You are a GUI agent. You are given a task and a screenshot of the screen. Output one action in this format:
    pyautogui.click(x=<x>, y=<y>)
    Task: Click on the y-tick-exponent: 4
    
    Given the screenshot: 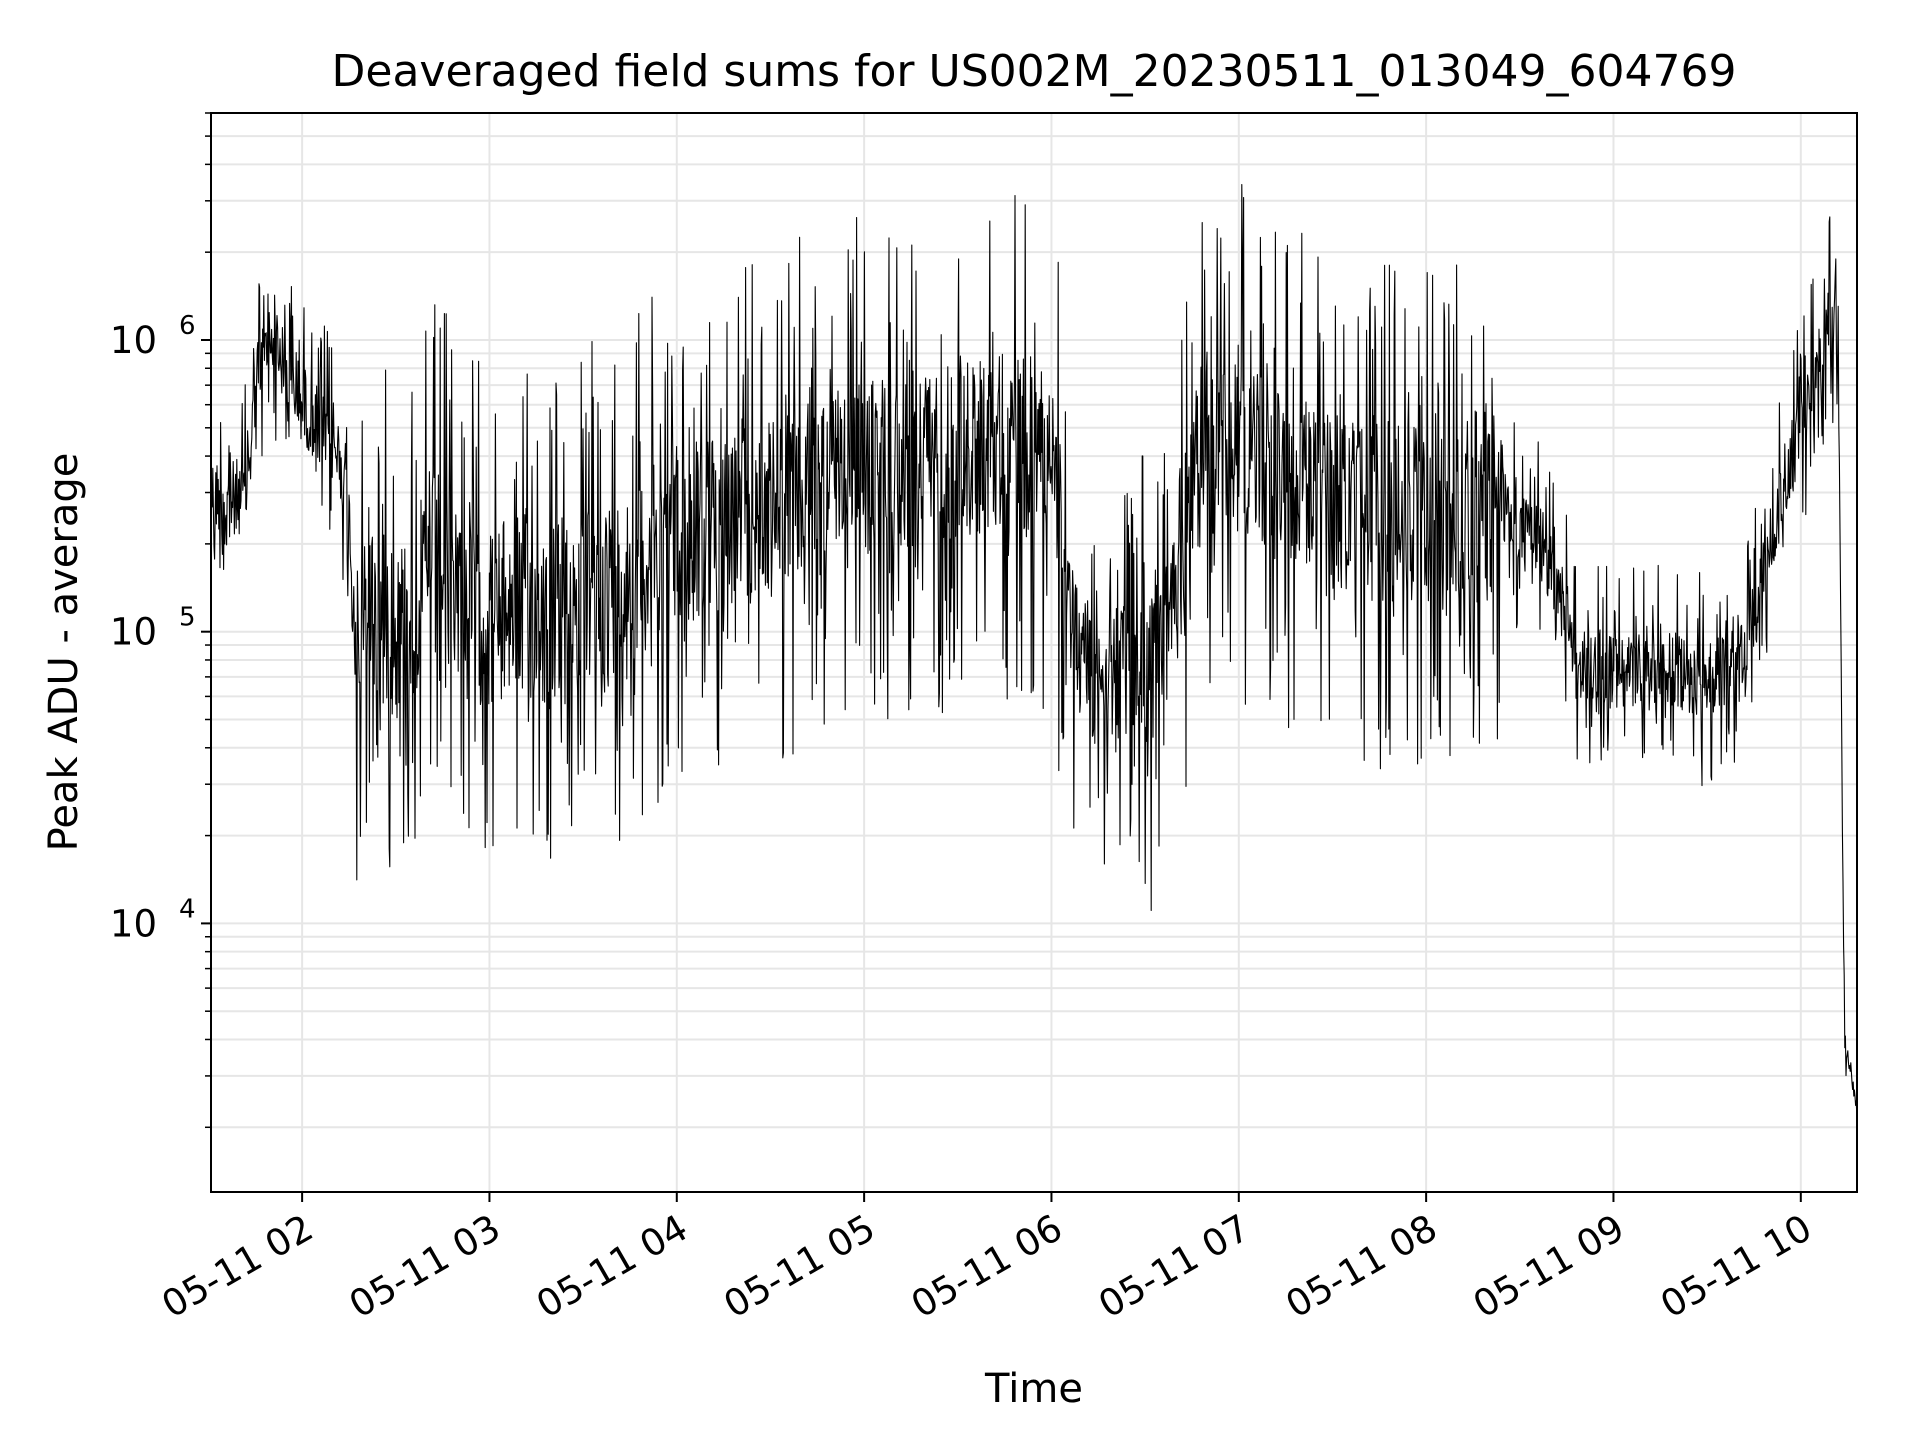 What is the action you would take?
    pyautogui.click(x=187, y=909)
    